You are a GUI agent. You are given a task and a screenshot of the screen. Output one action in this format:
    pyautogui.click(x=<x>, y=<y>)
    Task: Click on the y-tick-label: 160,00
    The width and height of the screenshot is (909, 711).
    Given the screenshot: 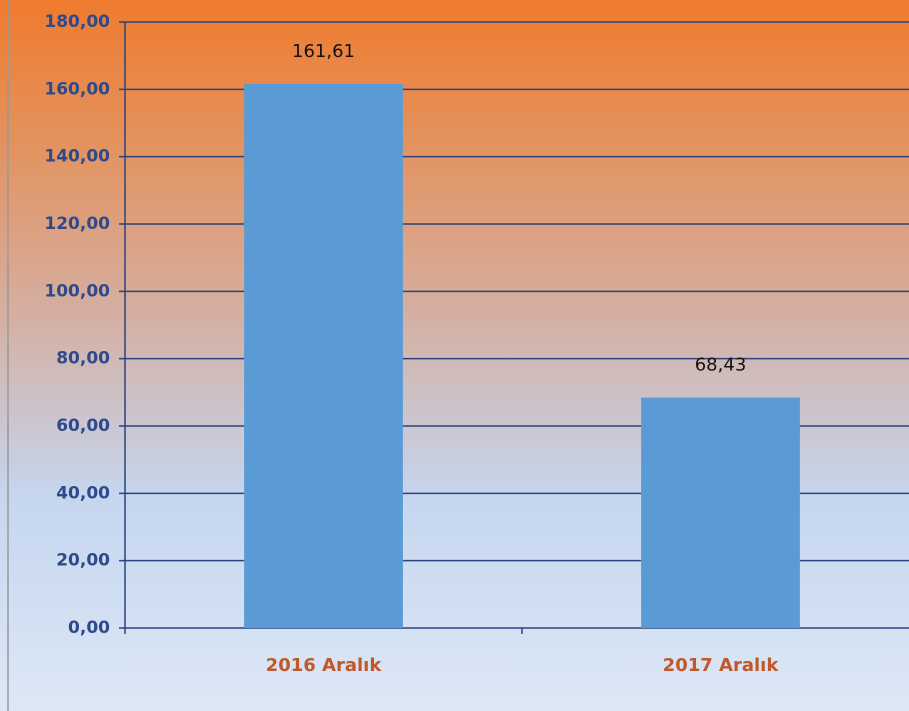 What is the action you would take?
    pyautogui.click(x=77, y=89)
    